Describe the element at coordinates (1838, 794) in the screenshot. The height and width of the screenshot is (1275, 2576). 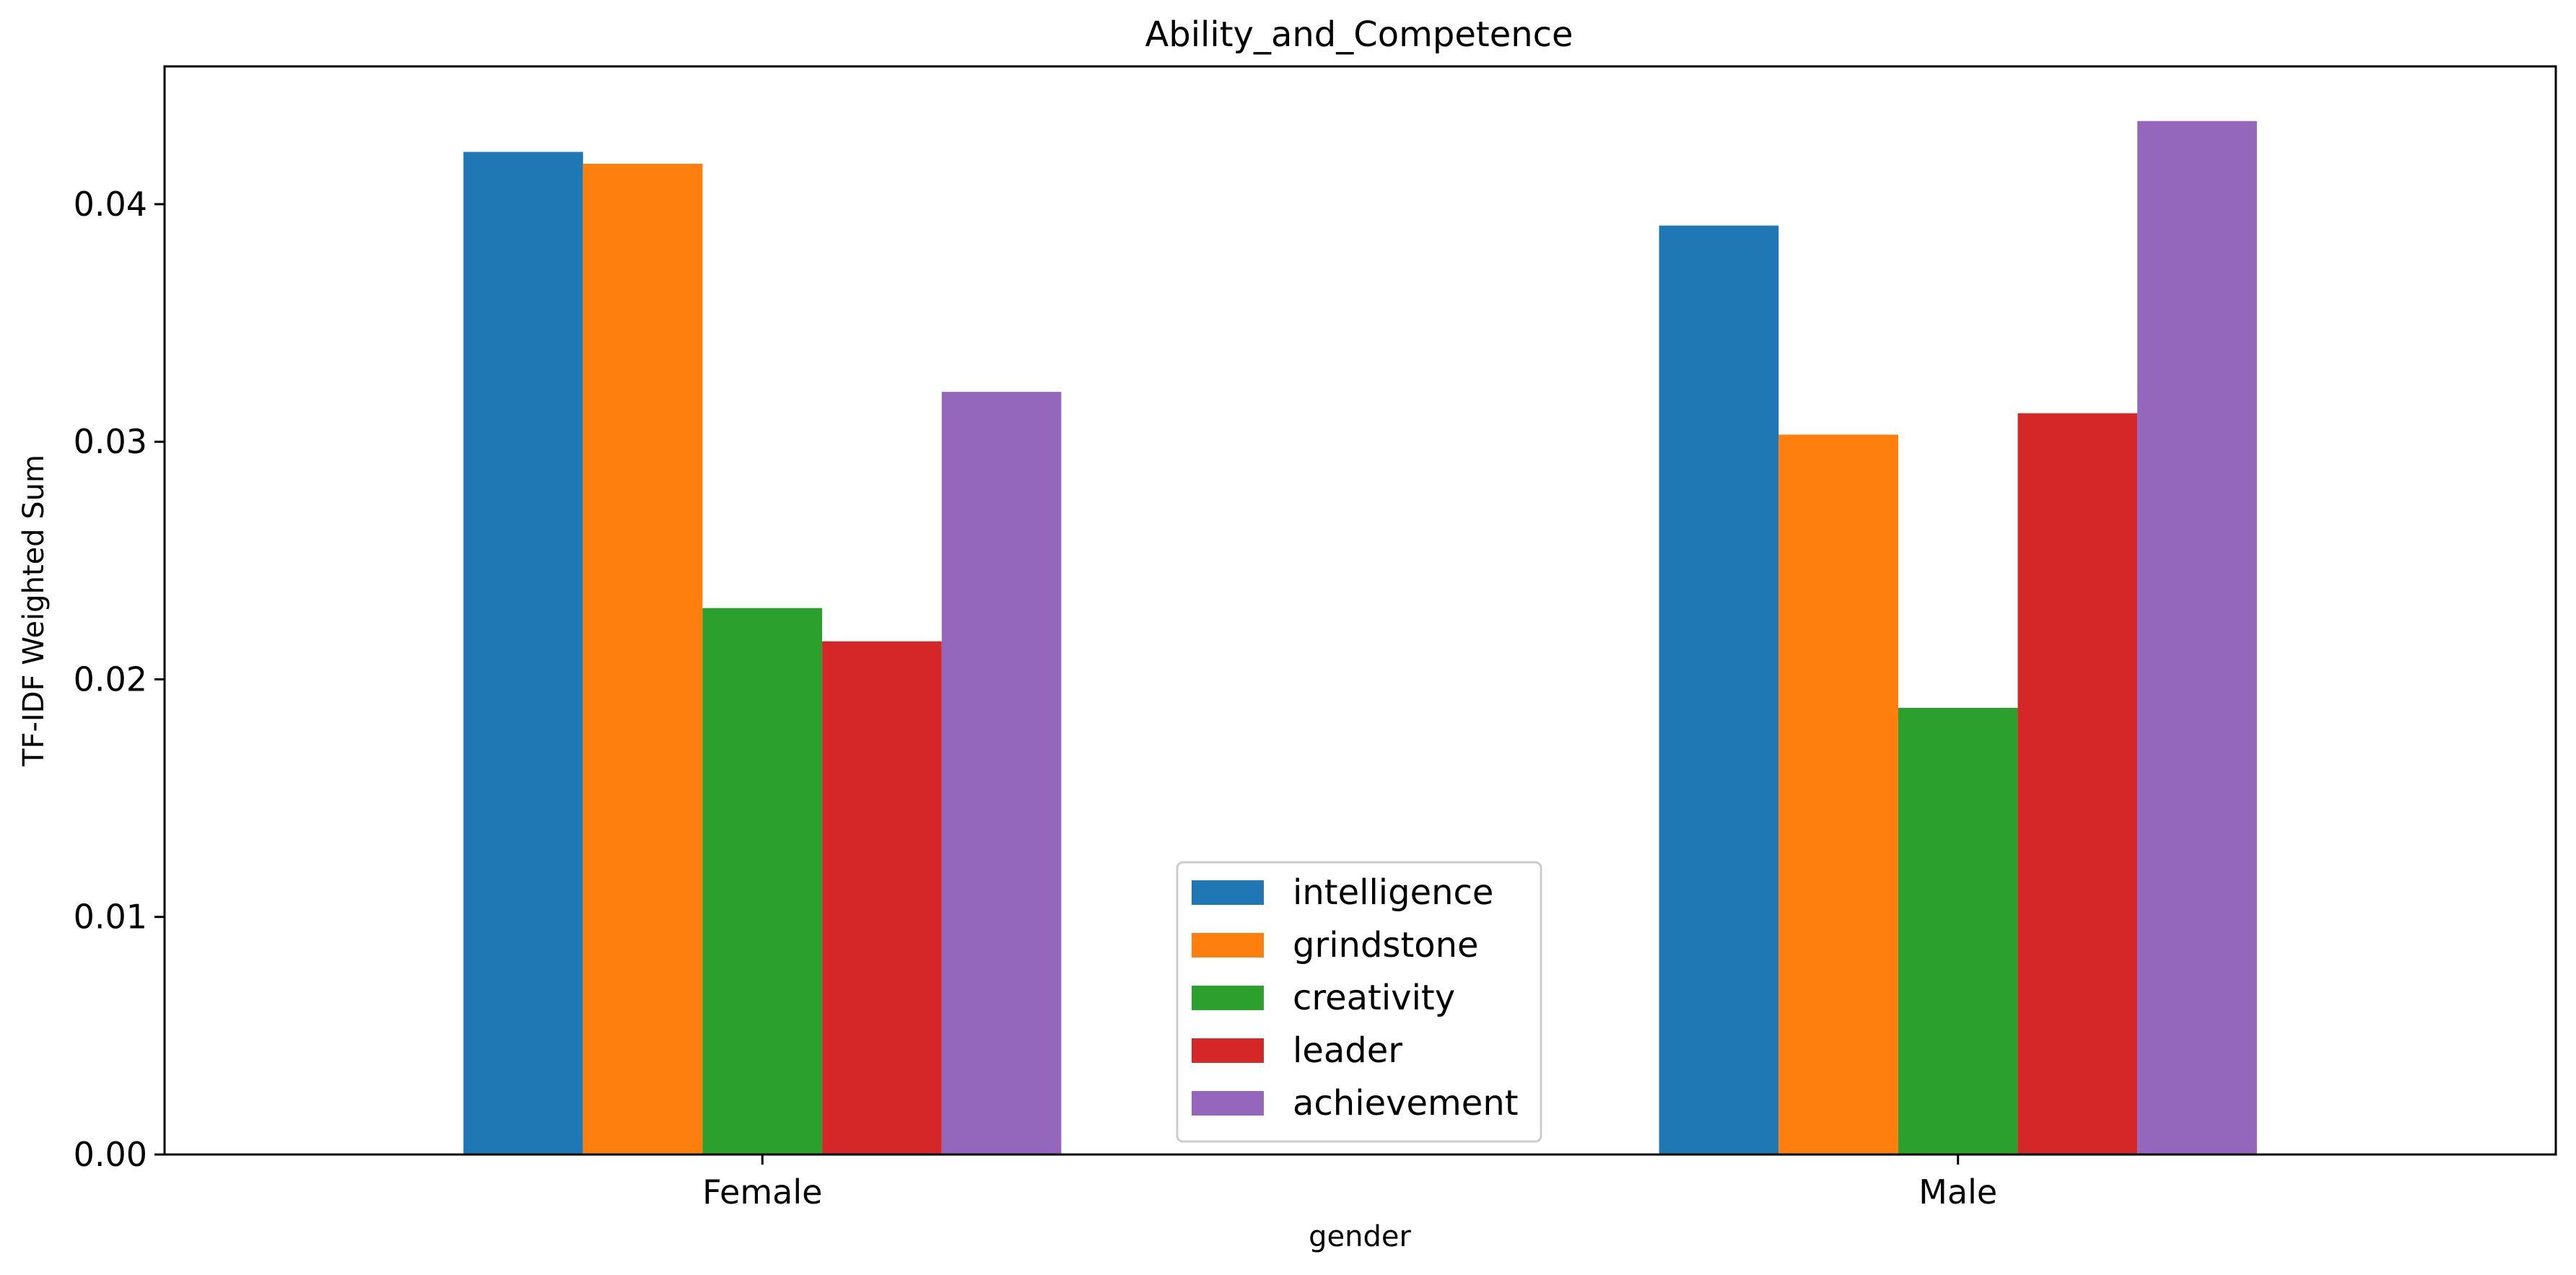
I see `bar-grindstone-male` at that location.